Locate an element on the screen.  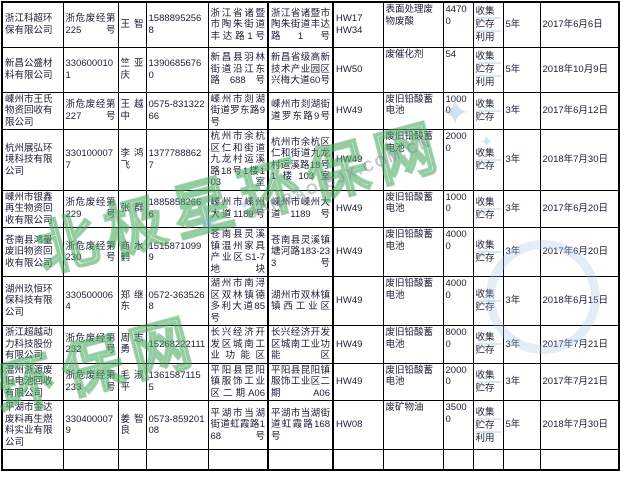
cell-company-name: 嵊州市银鑫再生物资回收有限公司 is located at coordinates (32, 208).